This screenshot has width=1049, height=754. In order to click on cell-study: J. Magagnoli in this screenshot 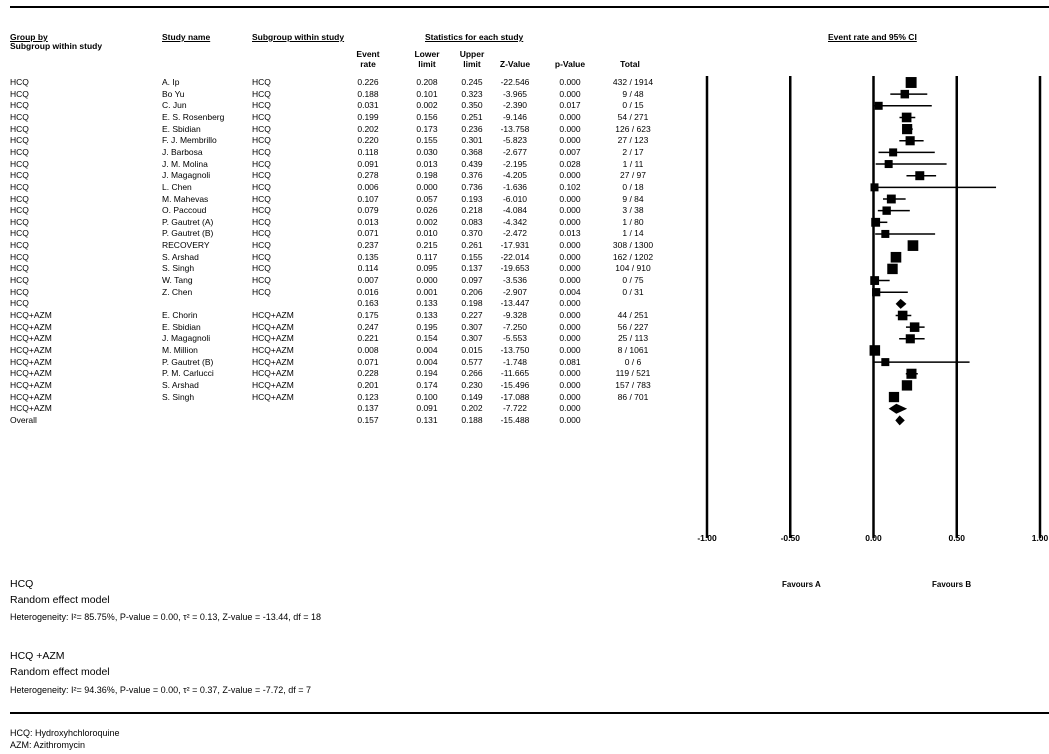, I will do `click(186, 175)`.